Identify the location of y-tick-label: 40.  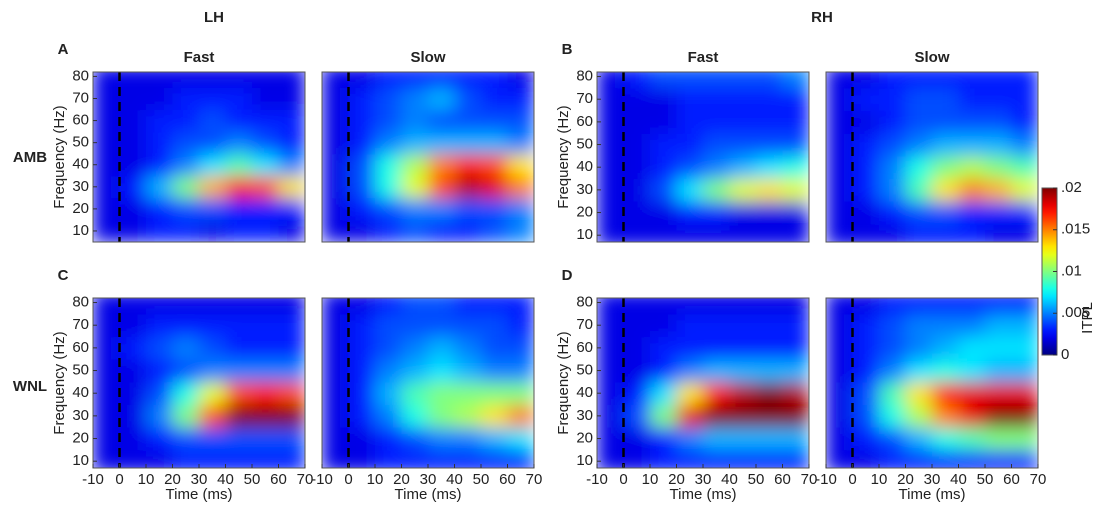
(80, 392).